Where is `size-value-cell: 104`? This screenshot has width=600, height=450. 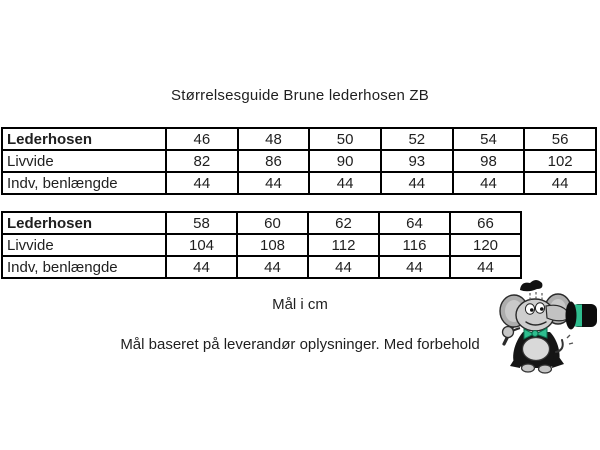 size-value-cell: 104 is located at coordinates (201, 245).